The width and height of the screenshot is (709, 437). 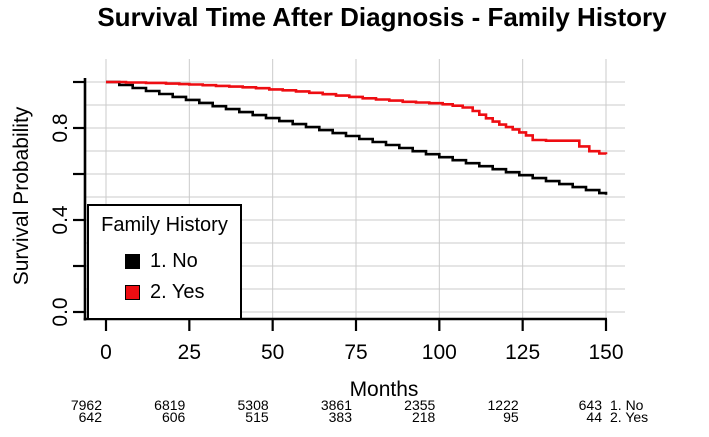 I want to click on legend-swatch-black-icon, so click(x=132, y=261).